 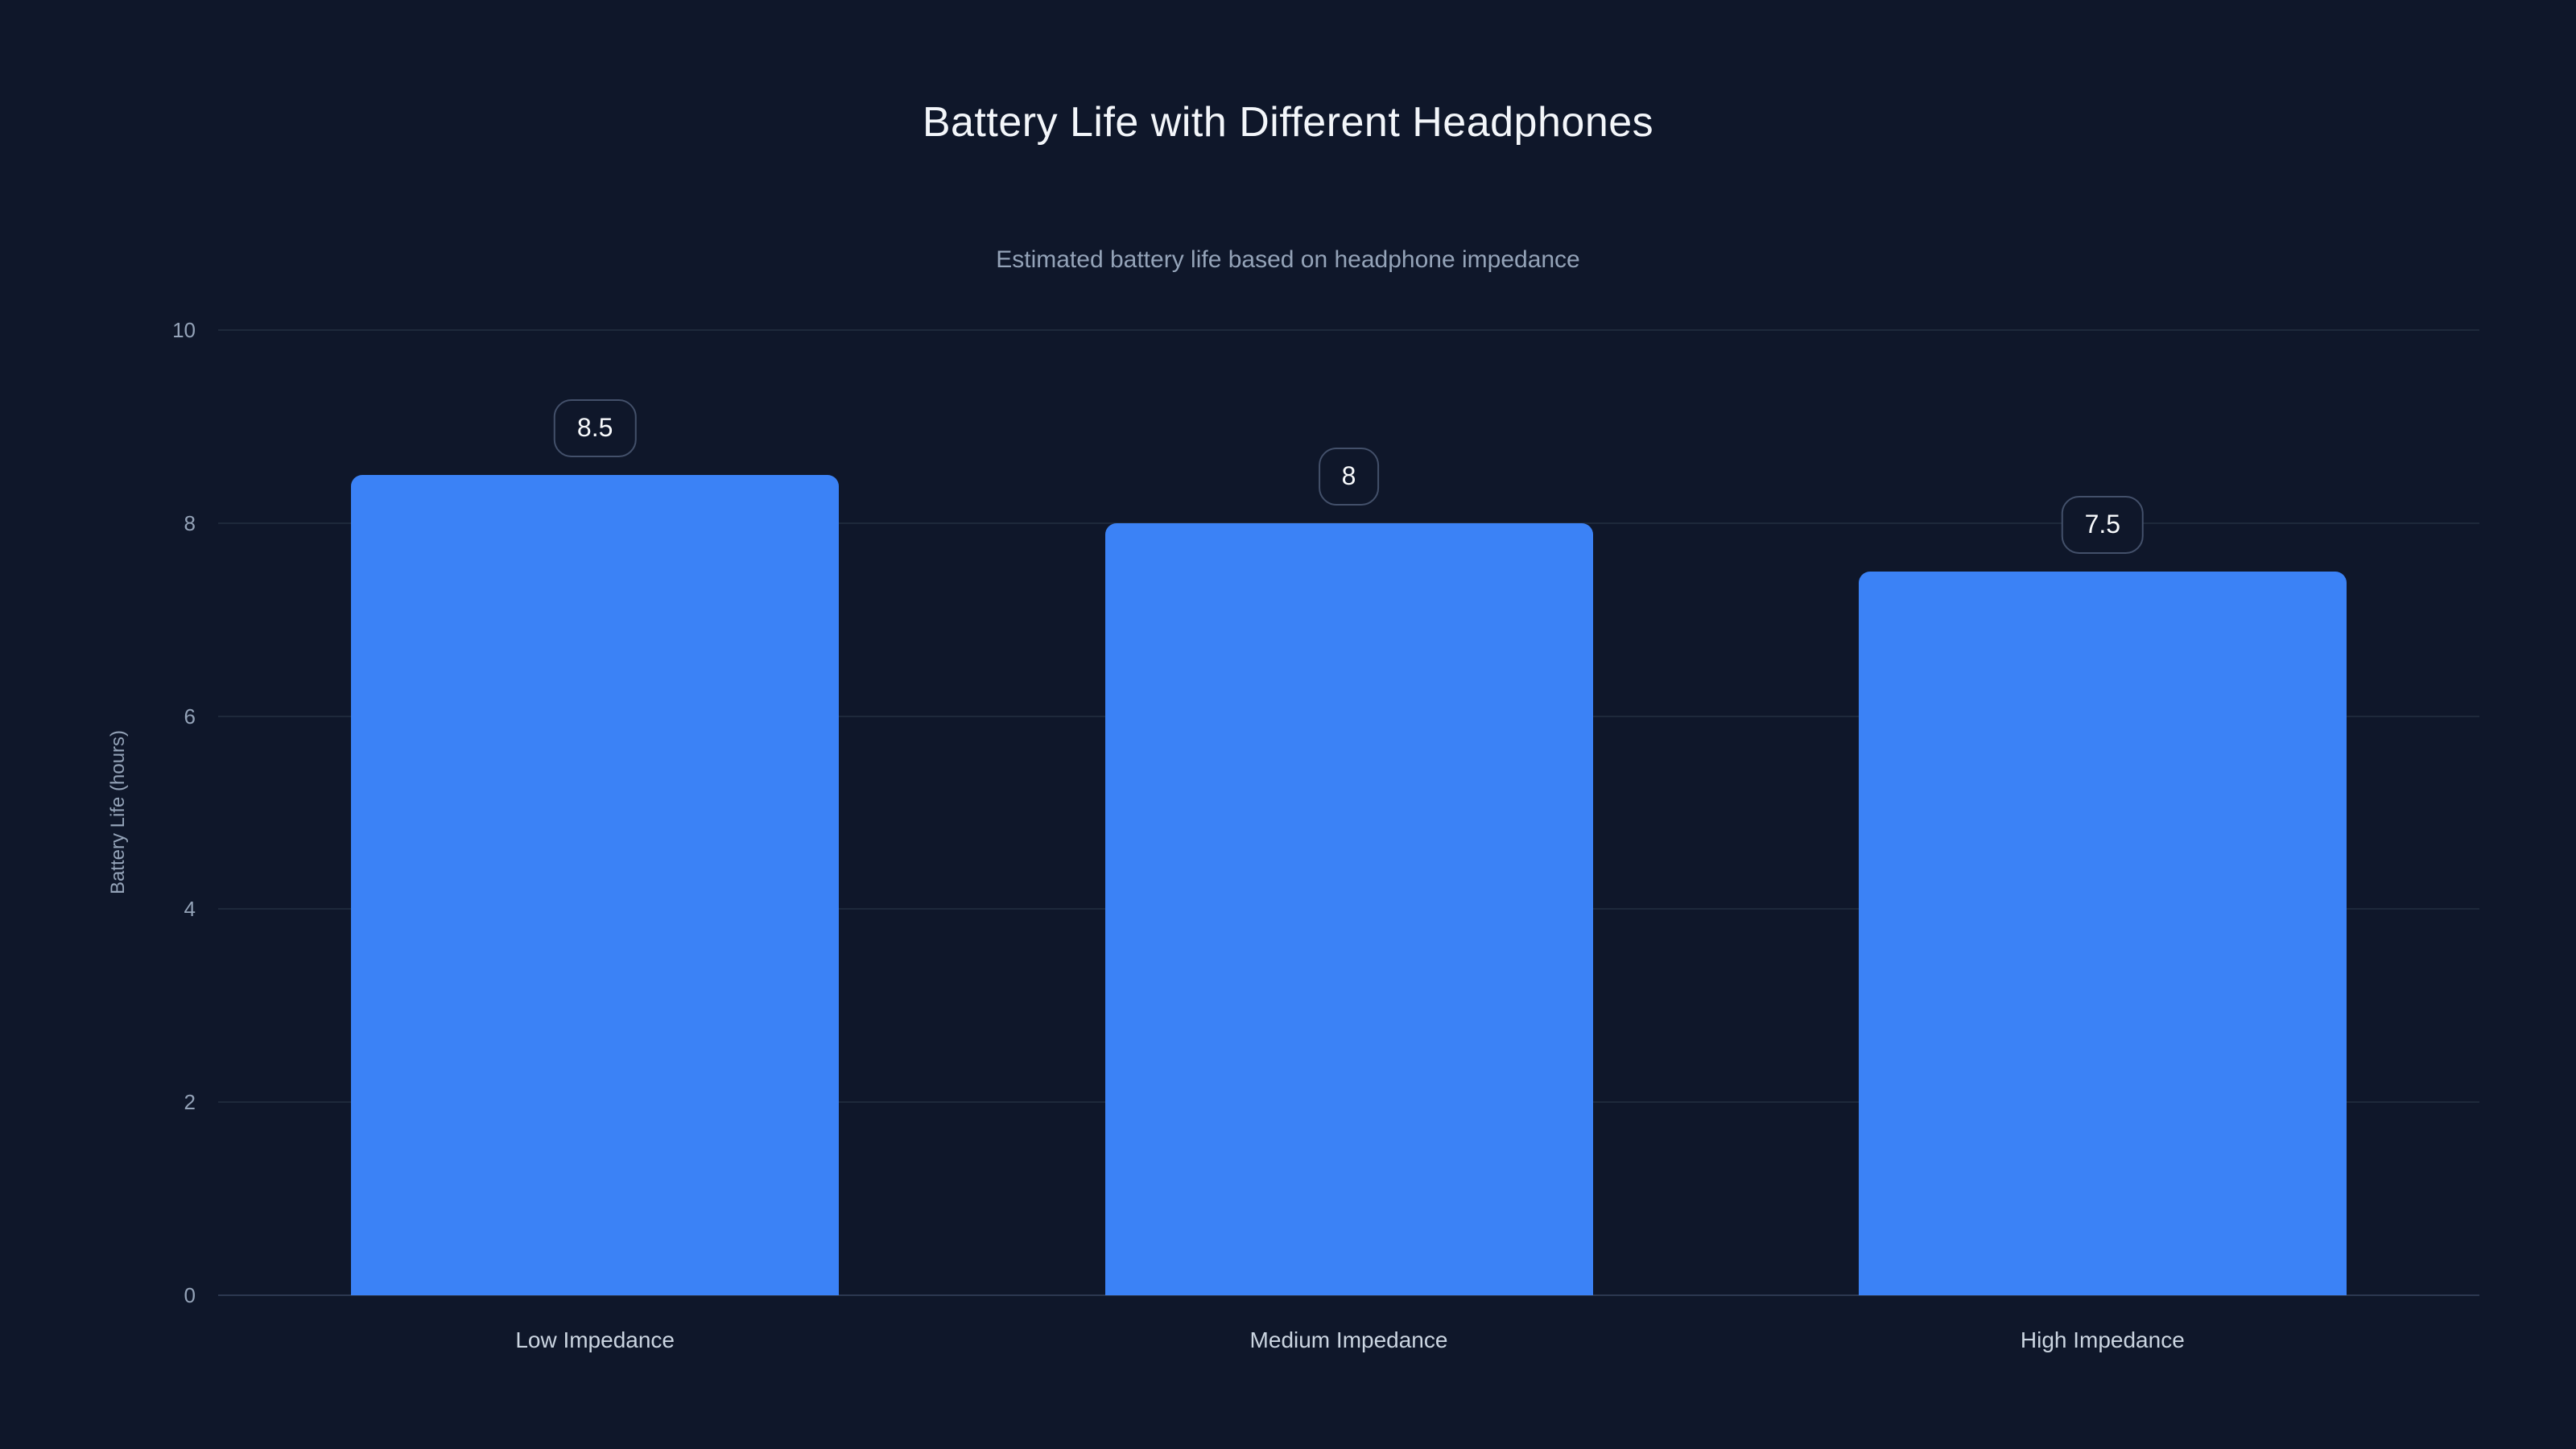 I want to click on chart-title: Battery Life with Different Headphones, so click(x=1288, y=122).